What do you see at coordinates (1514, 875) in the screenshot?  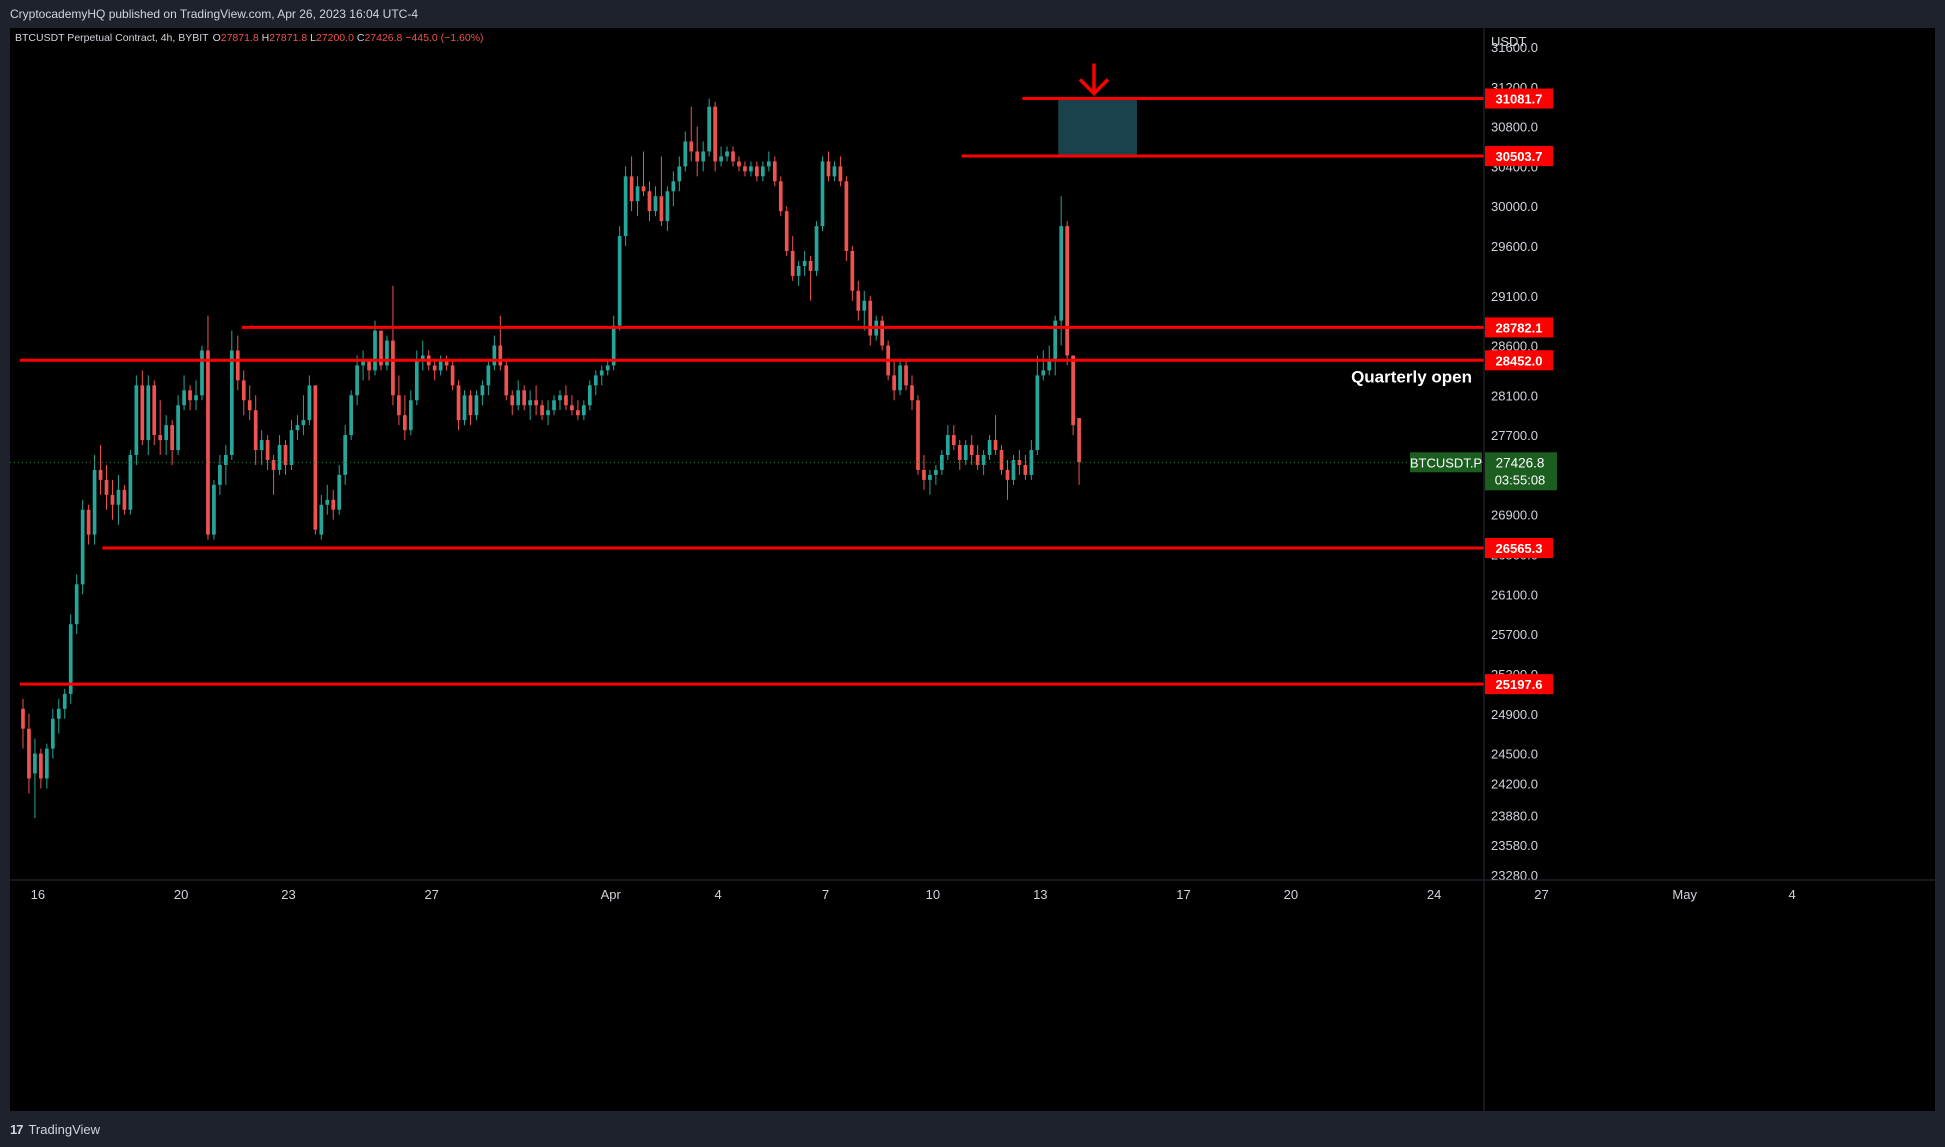 I see `price-tick-label: 23280.0` at bounding box center [1514, 875].